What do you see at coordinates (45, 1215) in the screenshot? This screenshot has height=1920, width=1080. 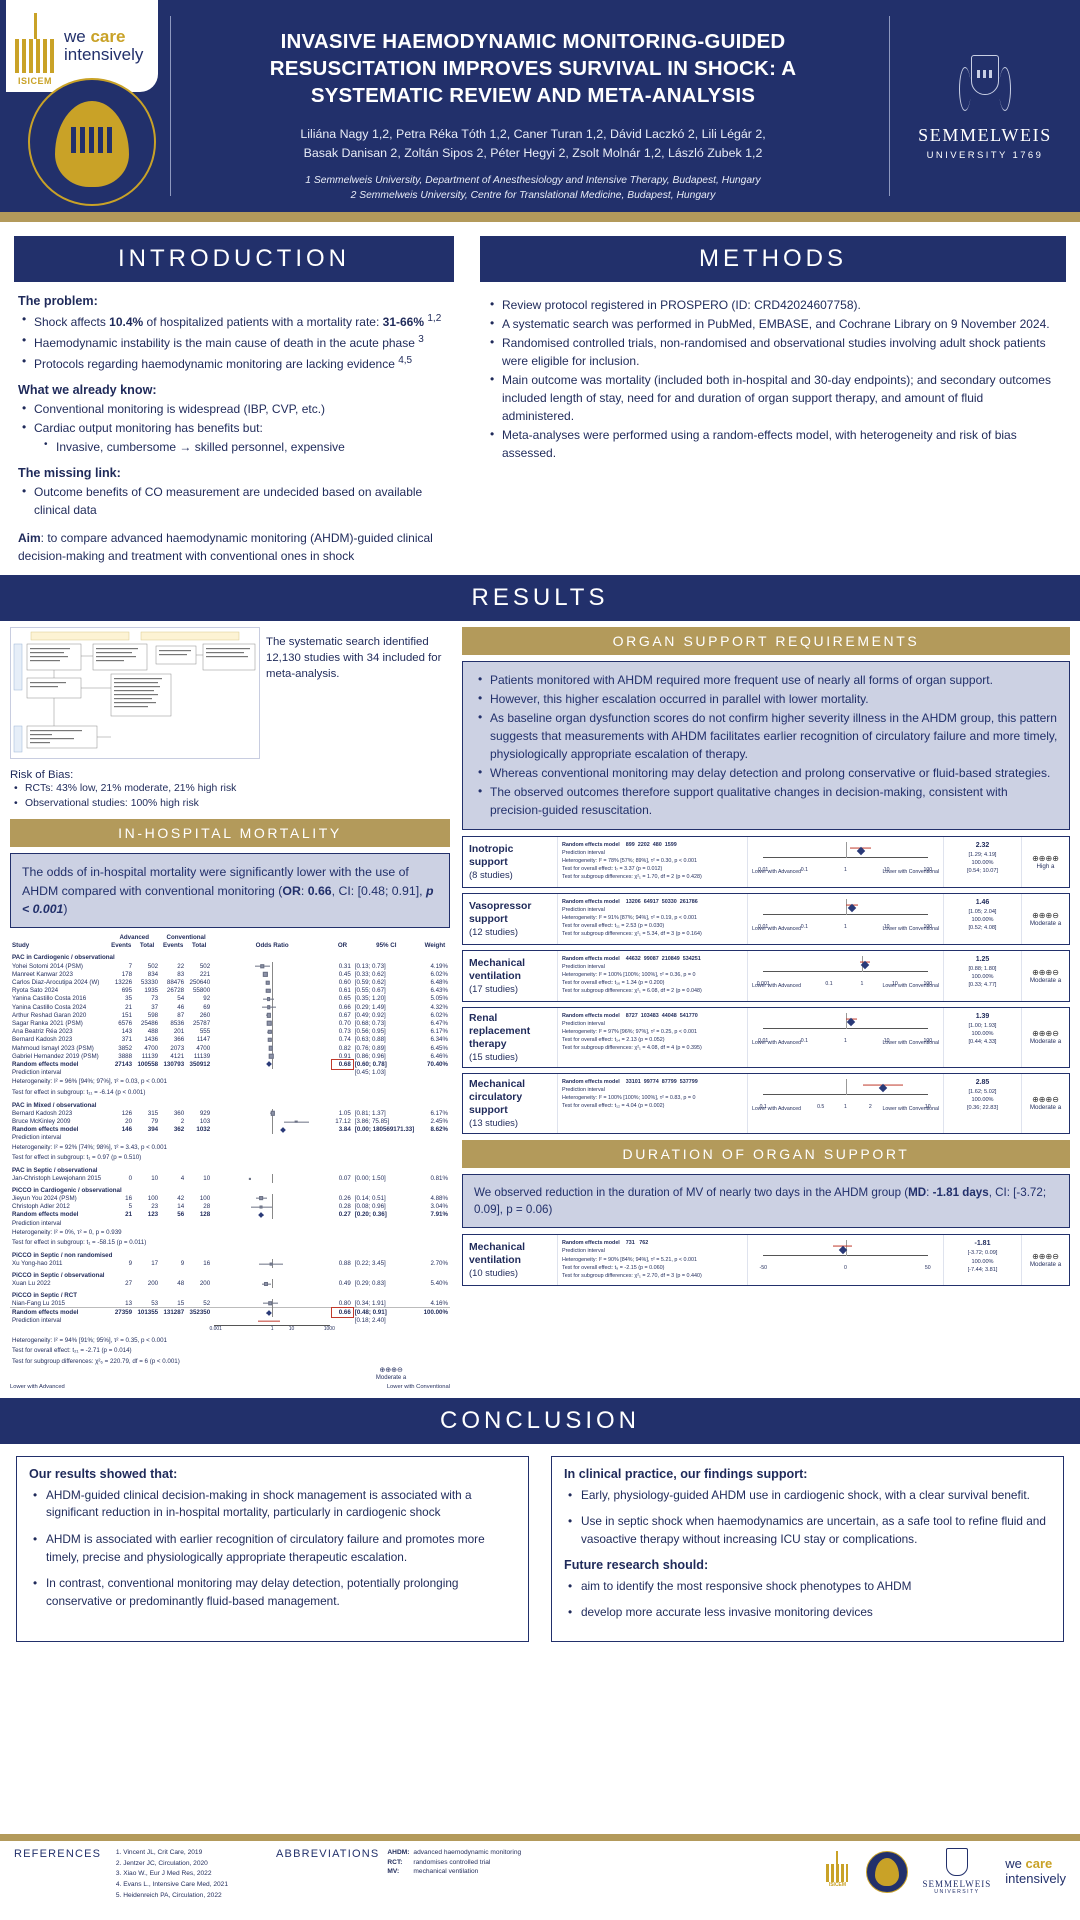 I see `table-cell: Random effects model` at bounding box center [45, 1215].